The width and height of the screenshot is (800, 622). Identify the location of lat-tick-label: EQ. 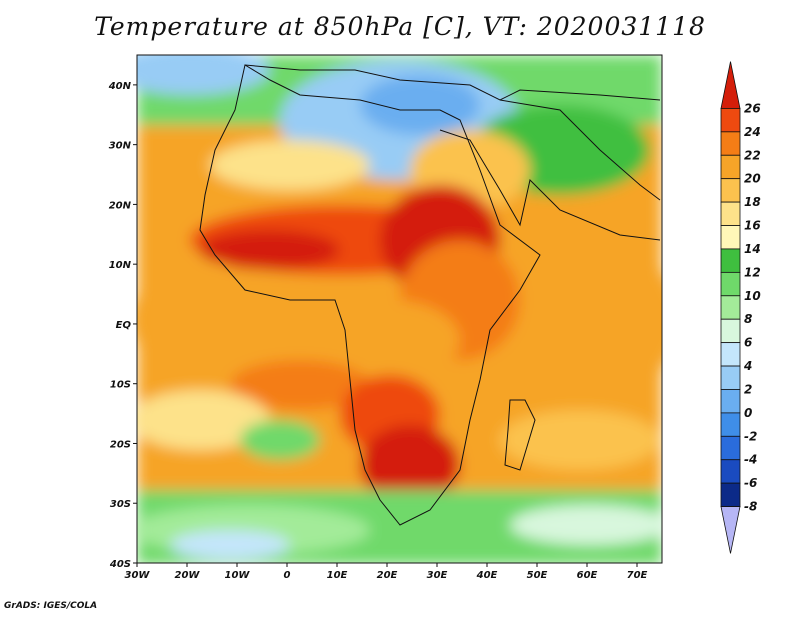
(124, 325).